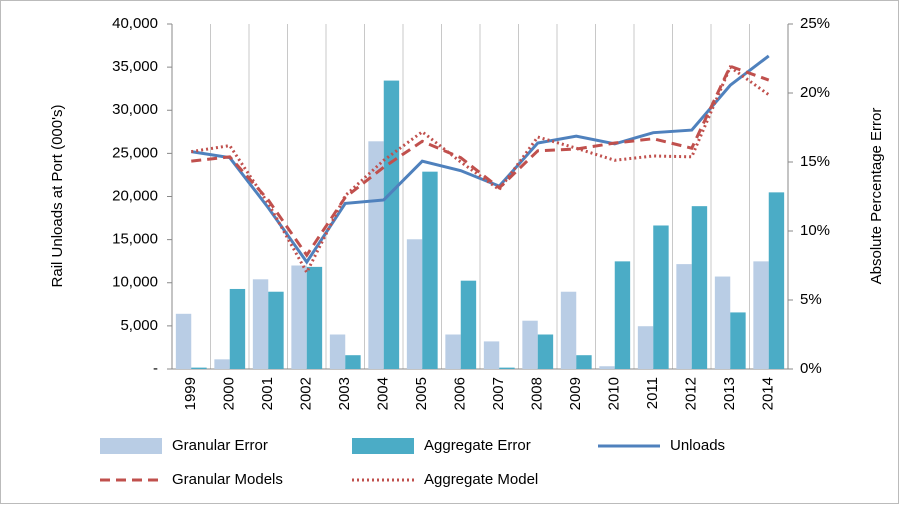  Describe the element at coordinates (190, 393) in the screenshot. I see `x-tick-label: 1999` at that location.